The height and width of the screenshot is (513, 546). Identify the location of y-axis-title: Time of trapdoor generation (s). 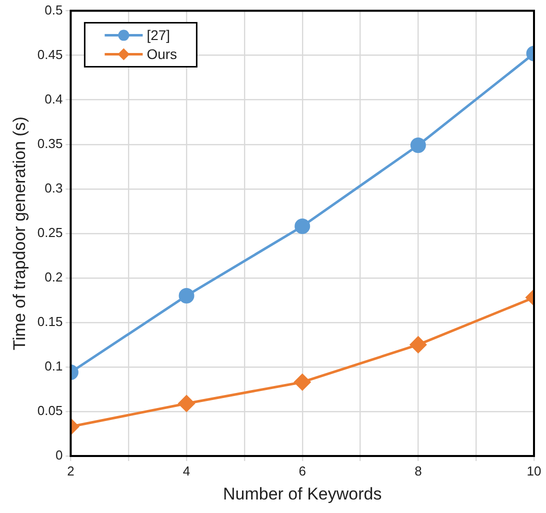
(19, 233).